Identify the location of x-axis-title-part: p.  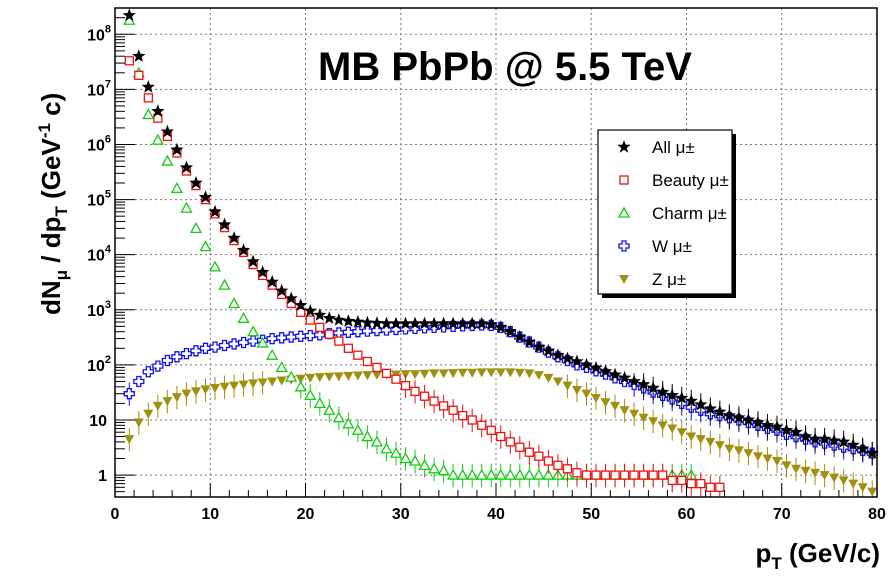
(763, 553).